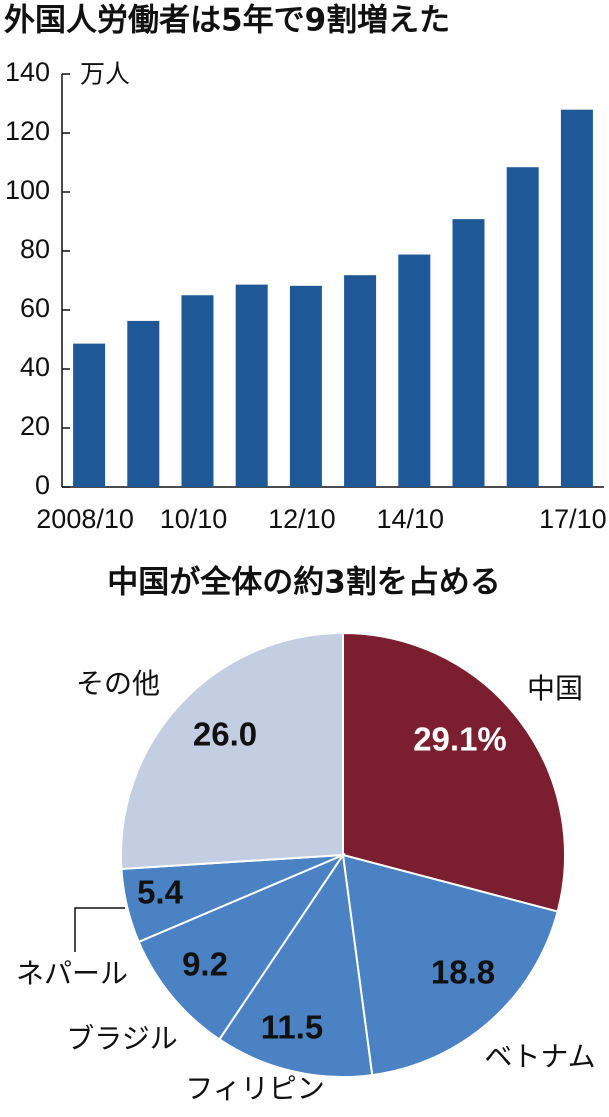  I want to click on bar-title: 外国人労働者は5年で9割増えた, so click(227, 21).